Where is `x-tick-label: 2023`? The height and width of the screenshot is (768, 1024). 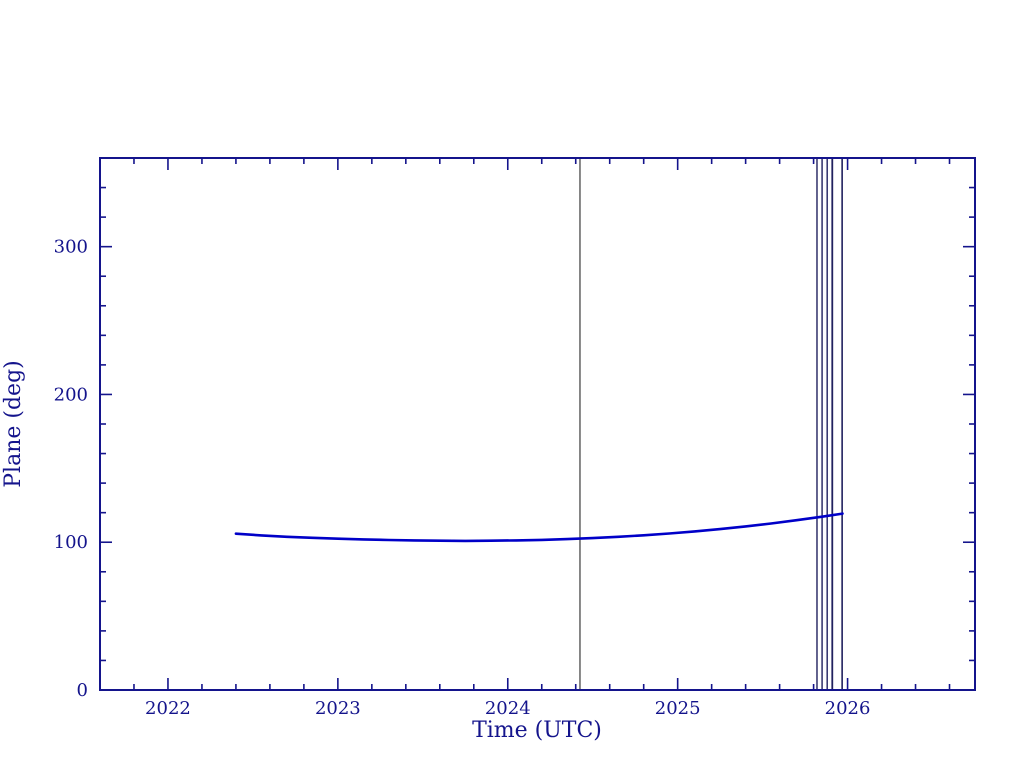 x-tick-label: 2023 is located at coordinates (338, 708).